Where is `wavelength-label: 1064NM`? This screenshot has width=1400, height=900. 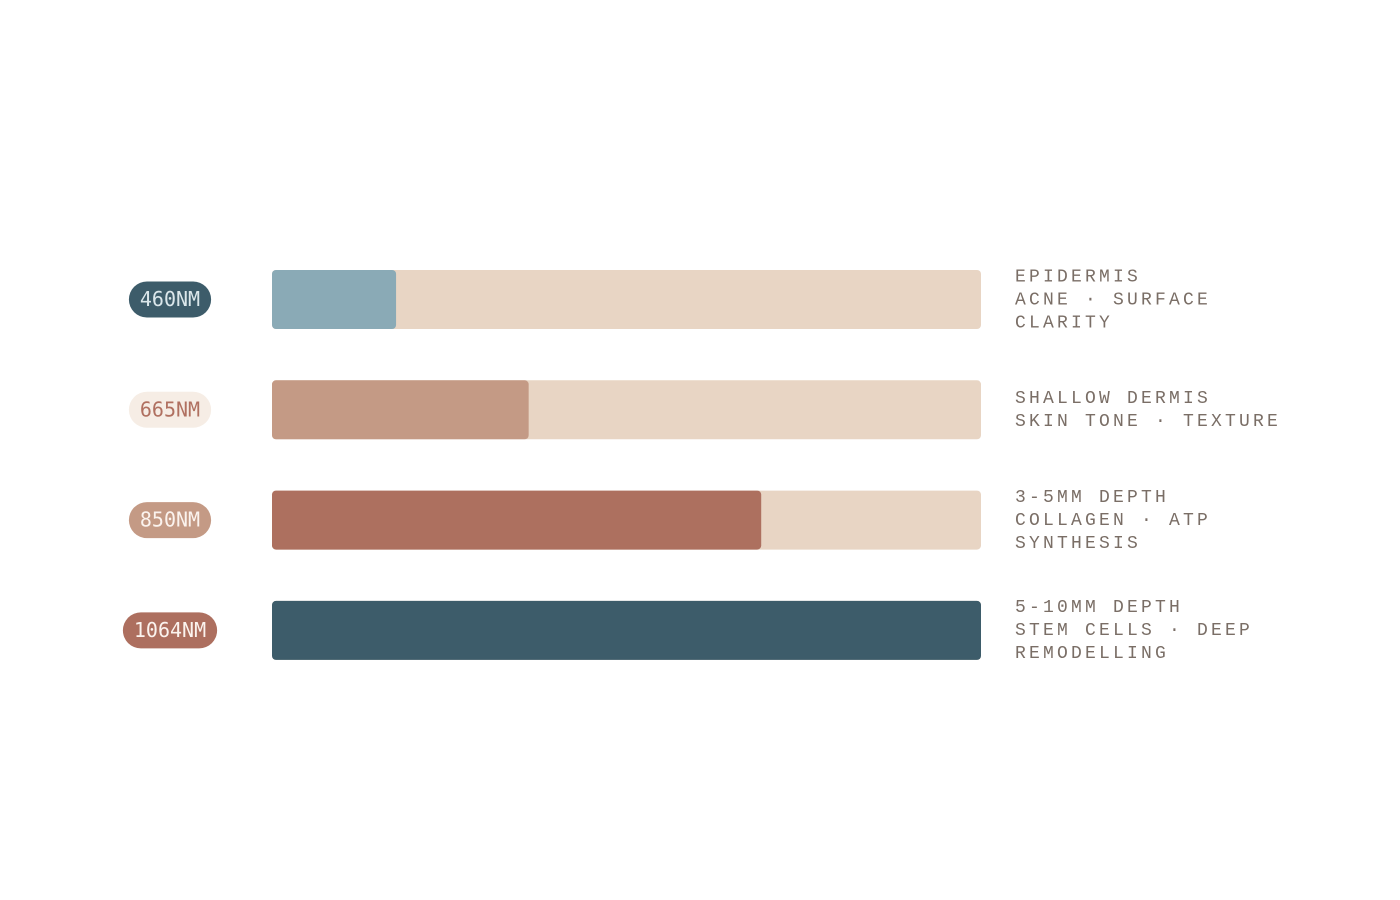 wavelength-label: 1064NM is located at coordinates (170, 630).